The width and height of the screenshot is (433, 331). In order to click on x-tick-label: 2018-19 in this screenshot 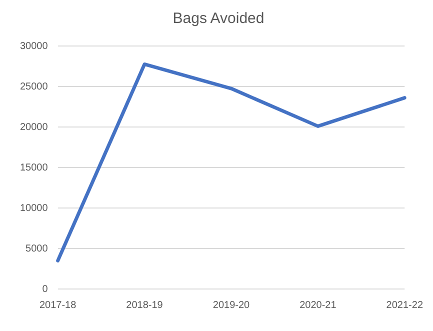, I will do `click(145, 305)`.